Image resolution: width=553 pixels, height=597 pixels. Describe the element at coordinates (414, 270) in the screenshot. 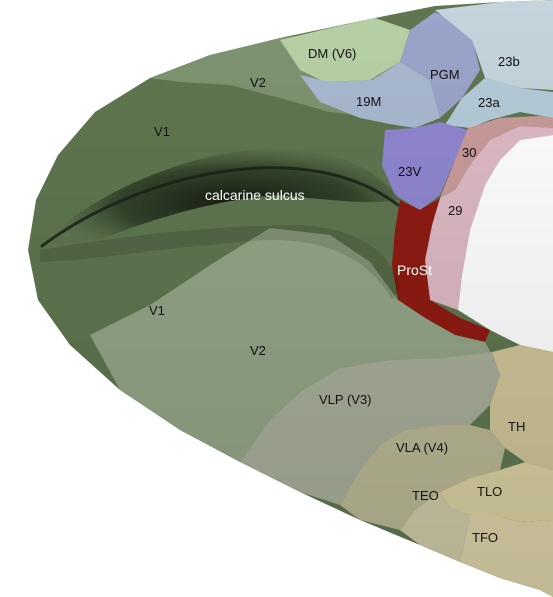

I see `label-prost: ProSt` at that location.